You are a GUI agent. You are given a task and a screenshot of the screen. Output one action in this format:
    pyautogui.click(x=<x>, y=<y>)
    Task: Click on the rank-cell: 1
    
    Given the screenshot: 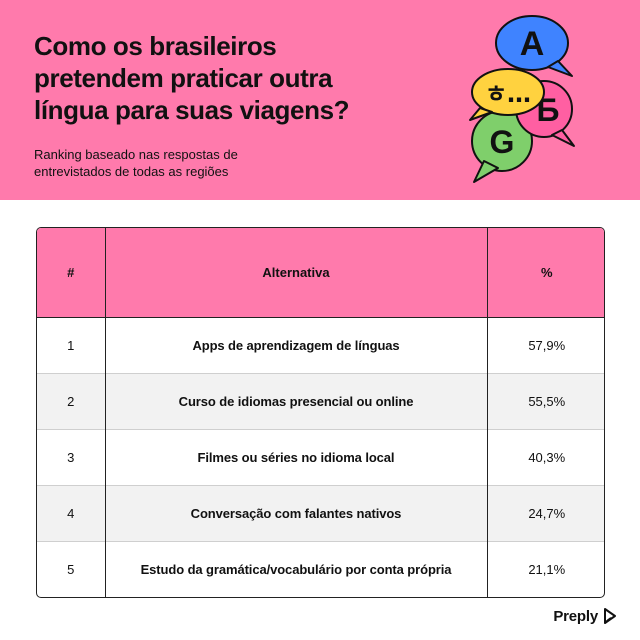 What is the action you would take?
    pyautogui.click(x=71, y=345)
    